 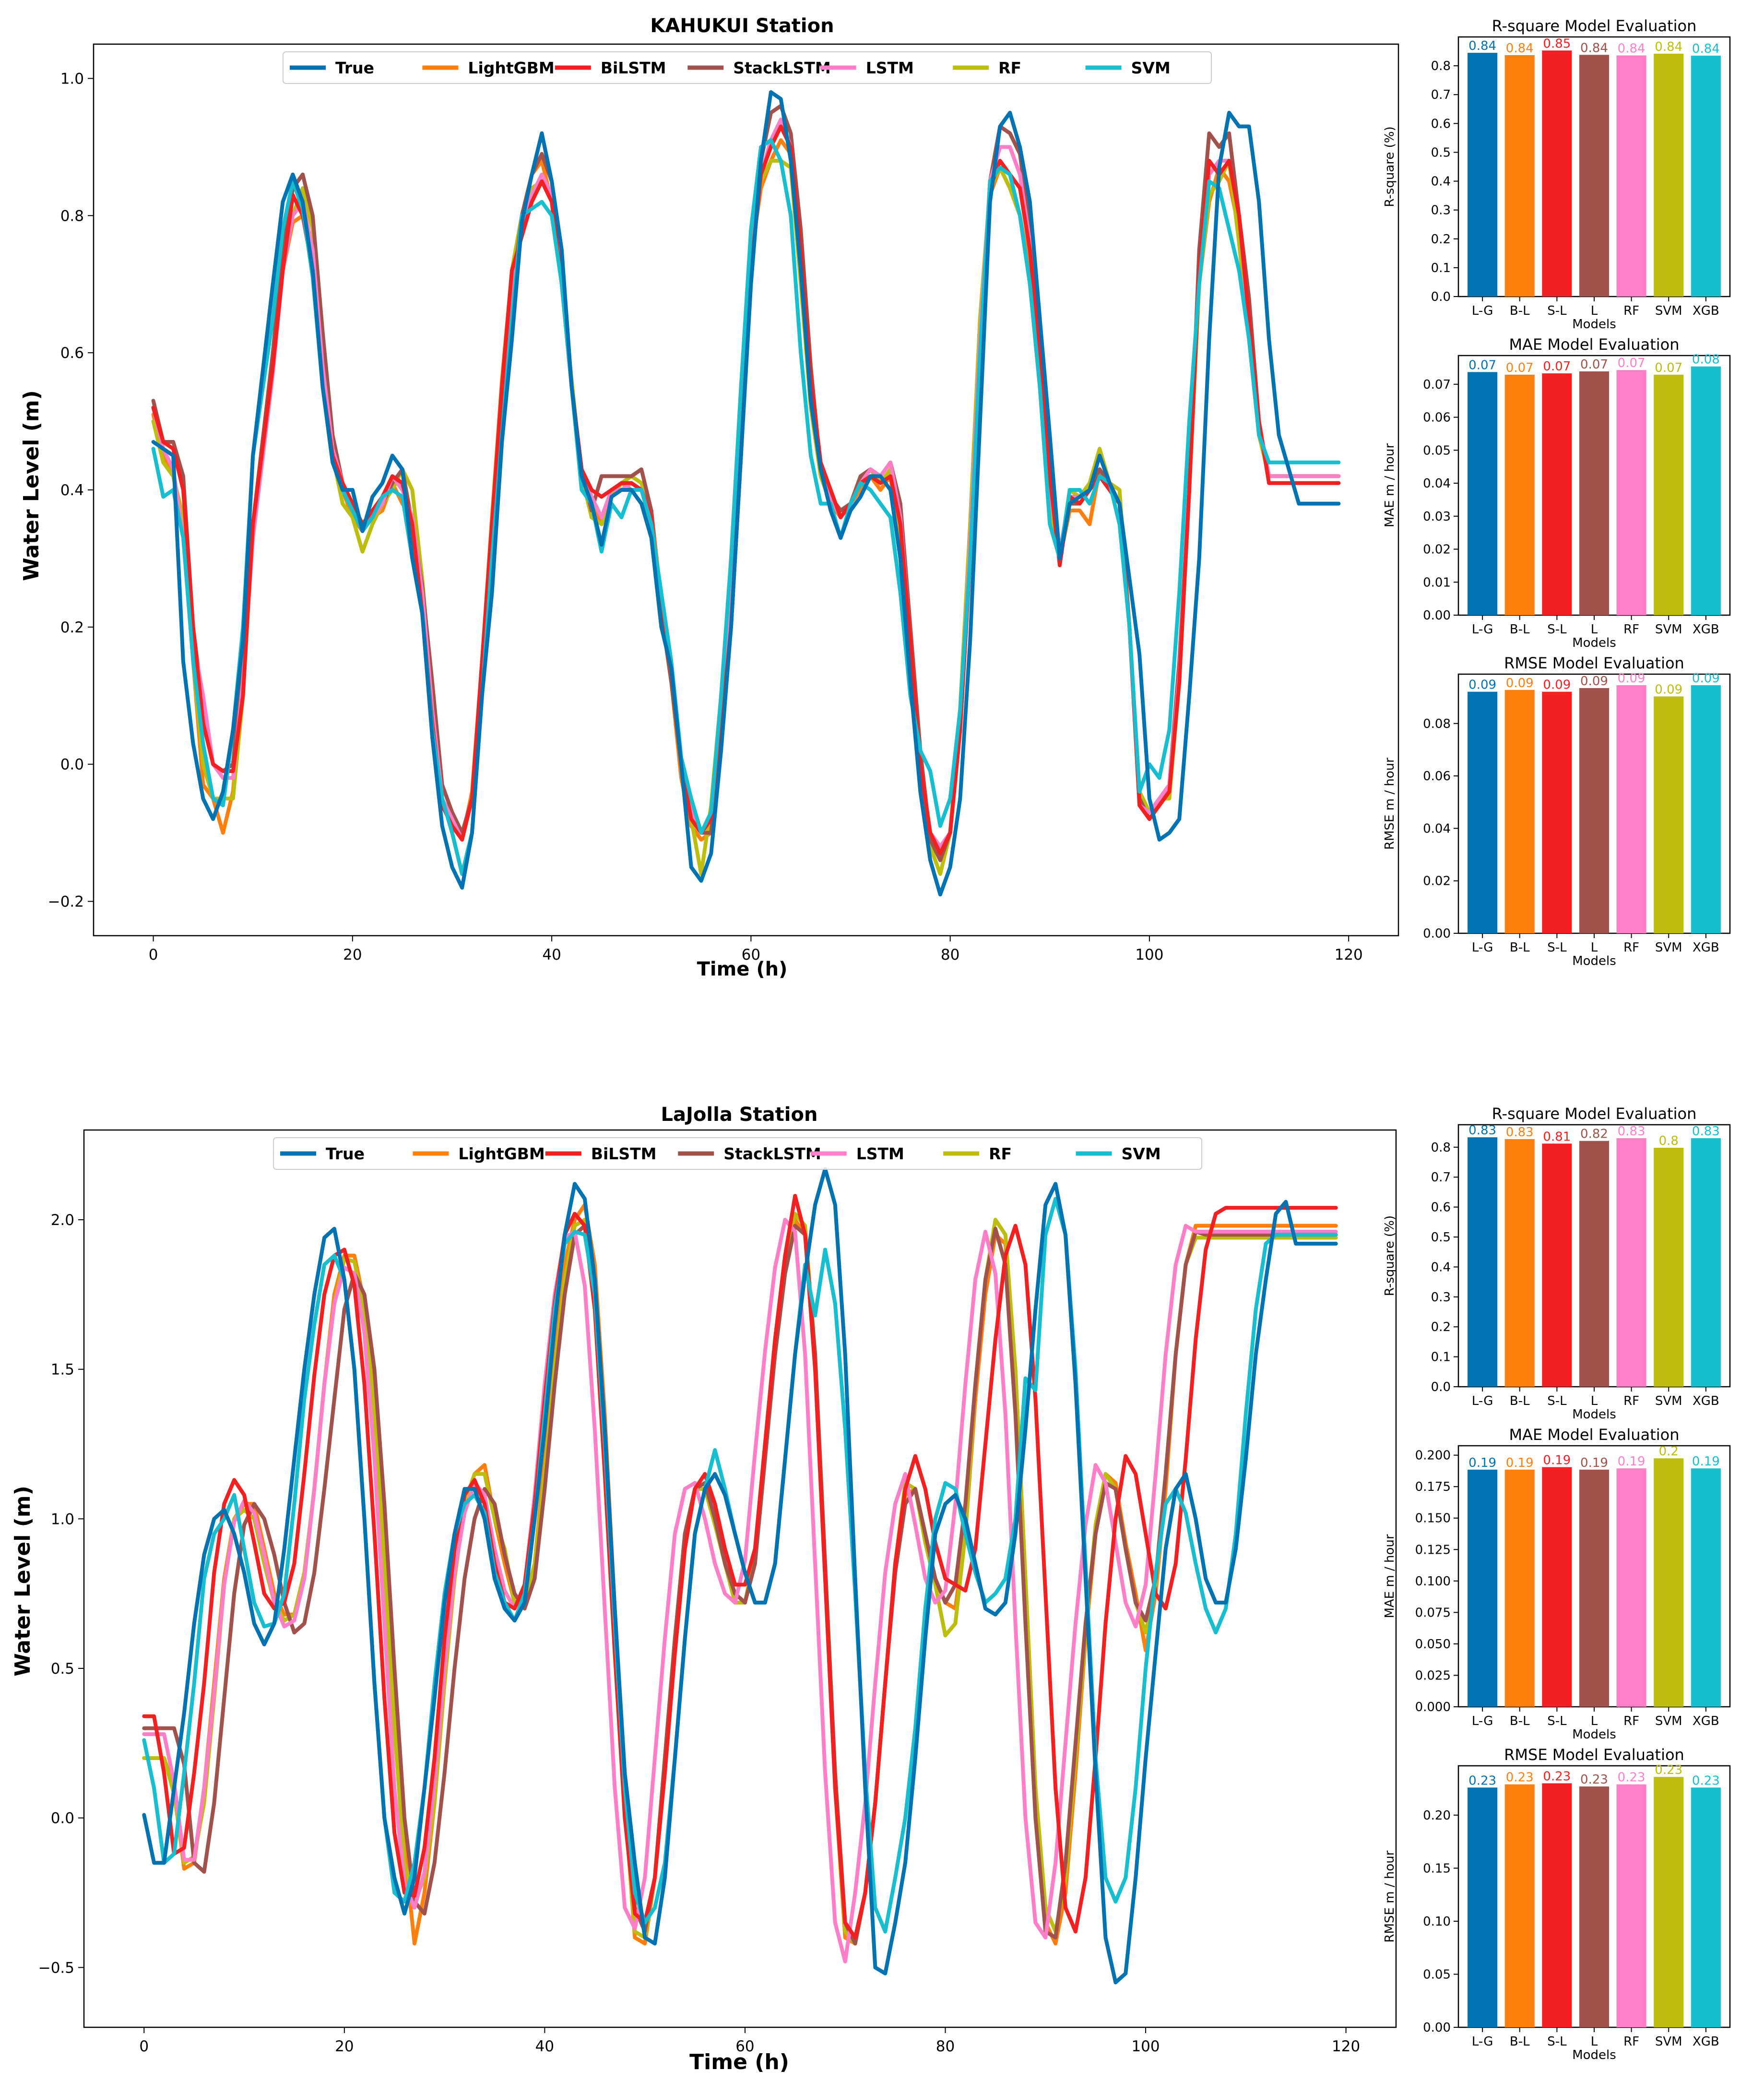 I want to click on y-tick-label: 0.050, so click(x=1433, y=1644).